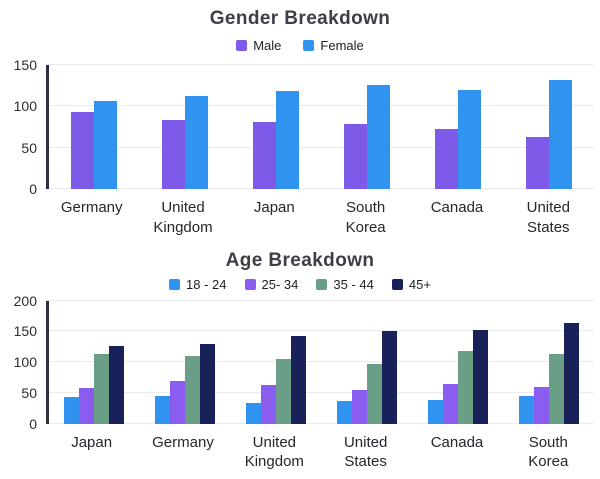 The height and width of the screenshot is (479, 600). I want to click on bar-female-south-korea, so click(378, 136).